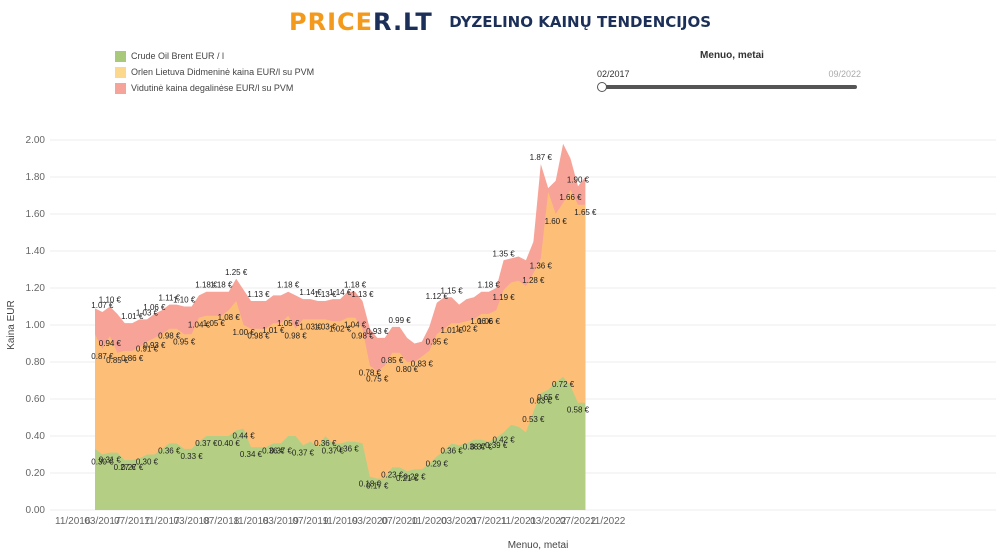 This screenshot has height=557, width=1000. What do you see at coordinates (110, 343) in the screenshot?
I see `data-label: 0.94 €` at bounding box center [110, 343].